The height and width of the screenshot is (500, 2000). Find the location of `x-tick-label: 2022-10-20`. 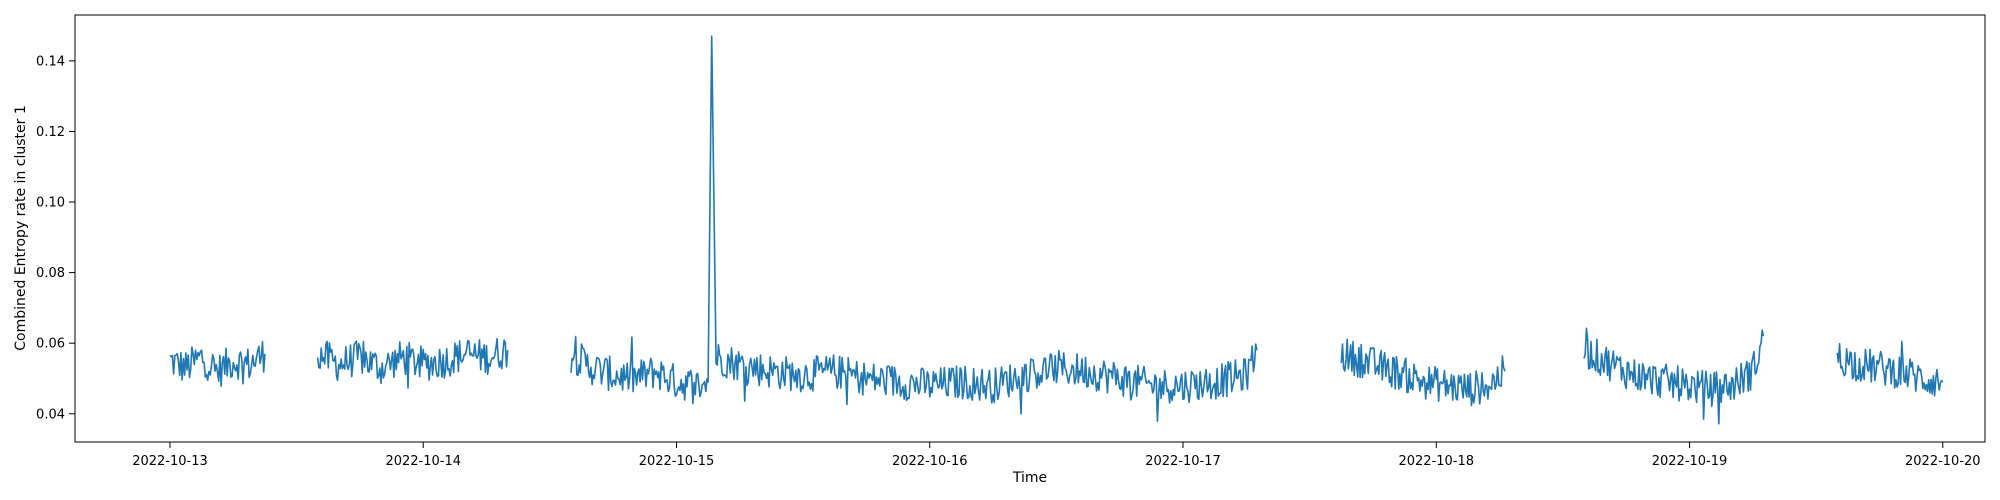

x-tick-label: 2022-10-20 is located at coordinates (1943, 461).